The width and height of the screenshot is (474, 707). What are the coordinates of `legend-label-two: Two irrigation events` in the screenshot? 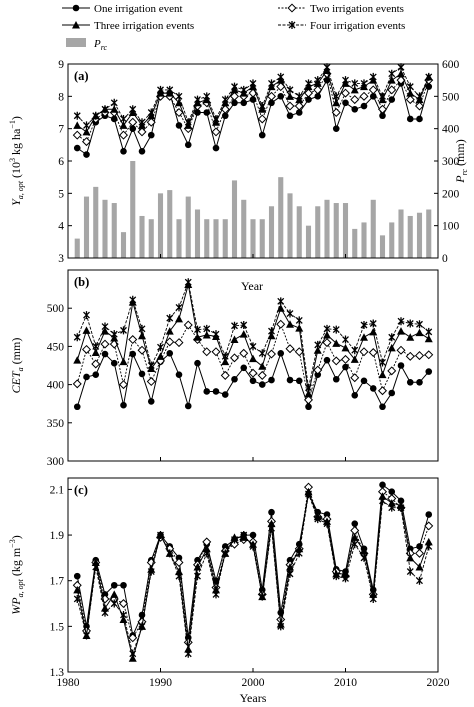 It's located at (357, 9).